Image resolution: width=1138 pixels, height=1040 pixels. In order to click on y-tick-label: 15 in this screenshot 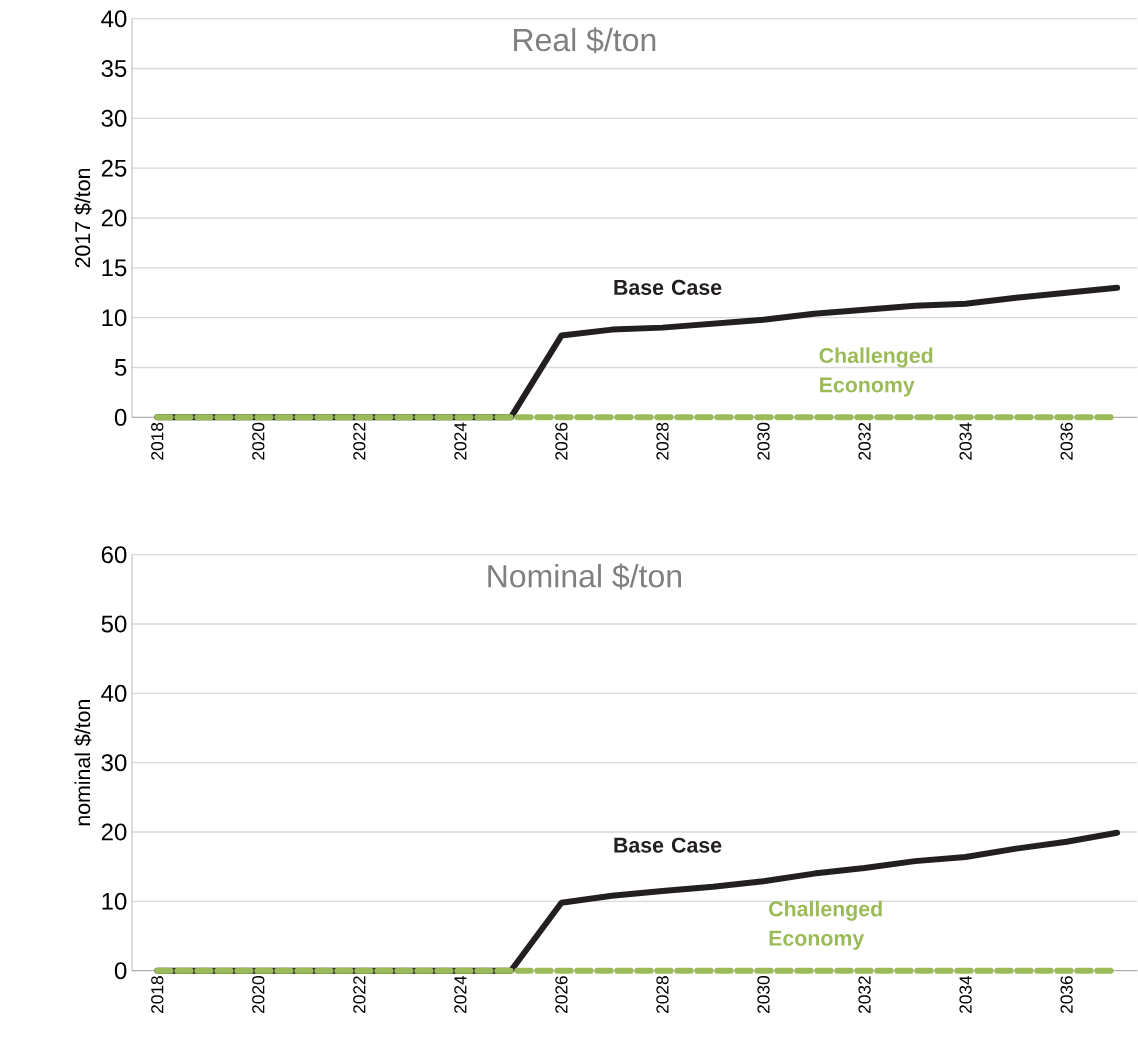, I will do `click(114, 268)`.